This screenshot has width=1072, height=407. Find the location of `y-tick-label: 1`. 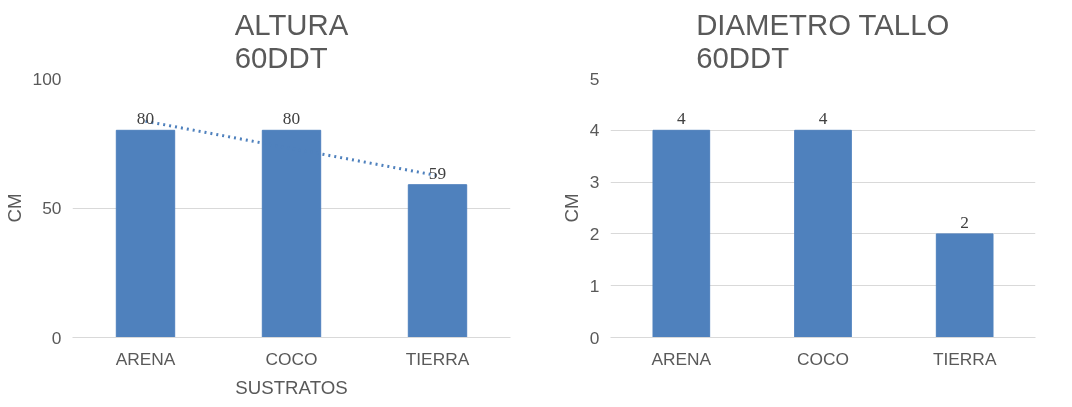

y-tick-label: 1 is located at coordinates (594, 285).